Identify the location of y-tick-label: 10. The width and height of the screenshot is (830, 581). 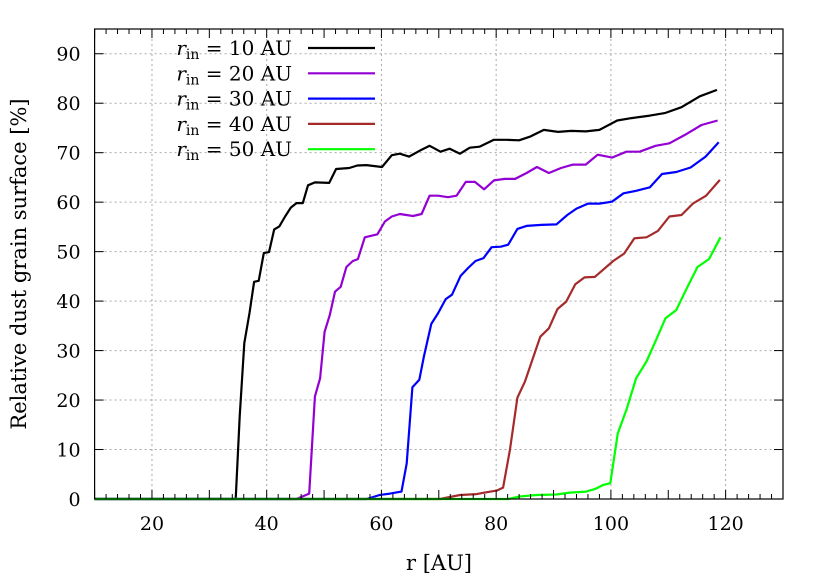
(68, 451).